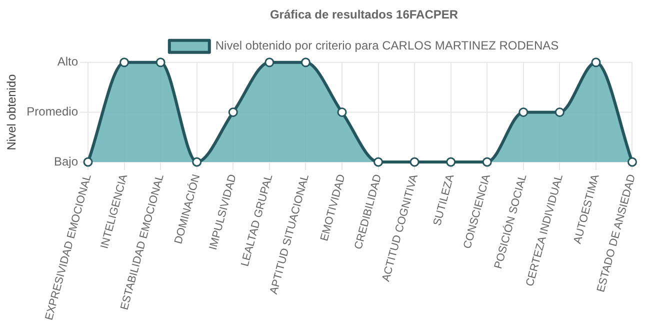  I want to click on category-label: Bajo, so click(66, 161).